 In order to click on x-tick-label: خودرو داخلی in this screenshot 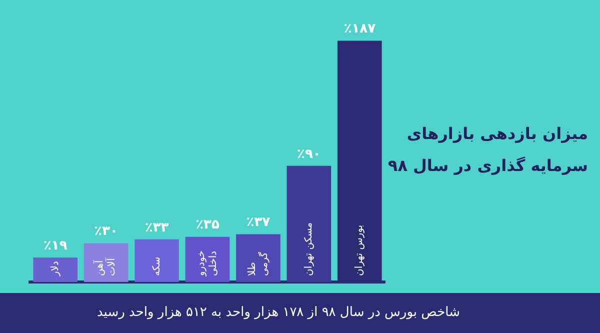, I will do `click(208, 263)`.